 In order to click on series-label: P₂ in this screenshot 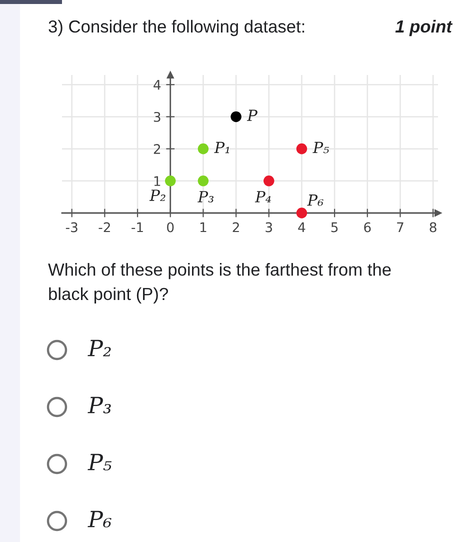, I will do `click(157, 195)`.